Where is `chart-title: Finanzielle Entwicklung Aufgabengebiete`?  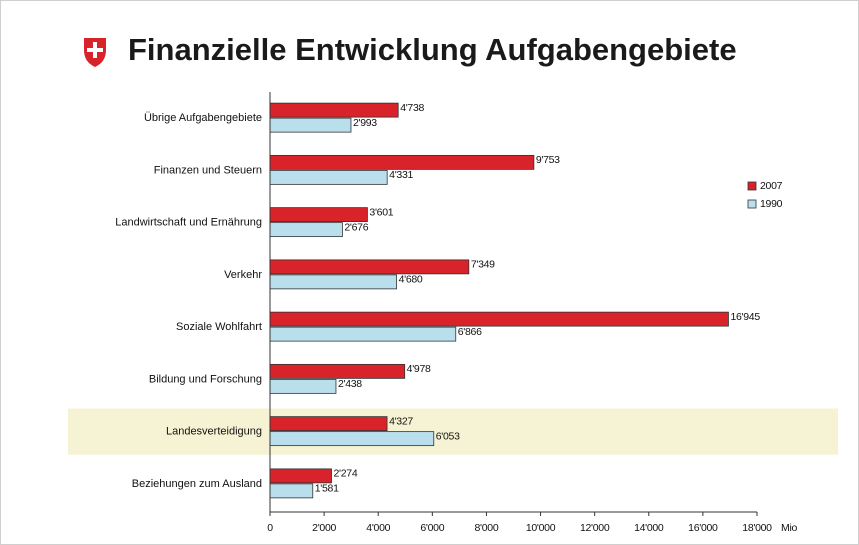 chart-title: Finanzielle Entwicklung Aufgabengebiete is located at coordinates (432, 49).